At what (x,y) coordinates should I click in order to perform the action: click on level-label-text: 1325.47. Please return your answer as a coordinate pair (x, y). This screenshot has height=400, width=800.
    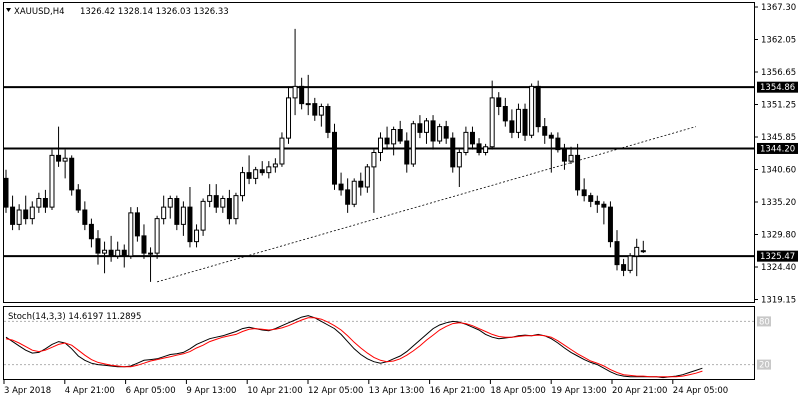
    Looking at the image, I should click on (777, 257).